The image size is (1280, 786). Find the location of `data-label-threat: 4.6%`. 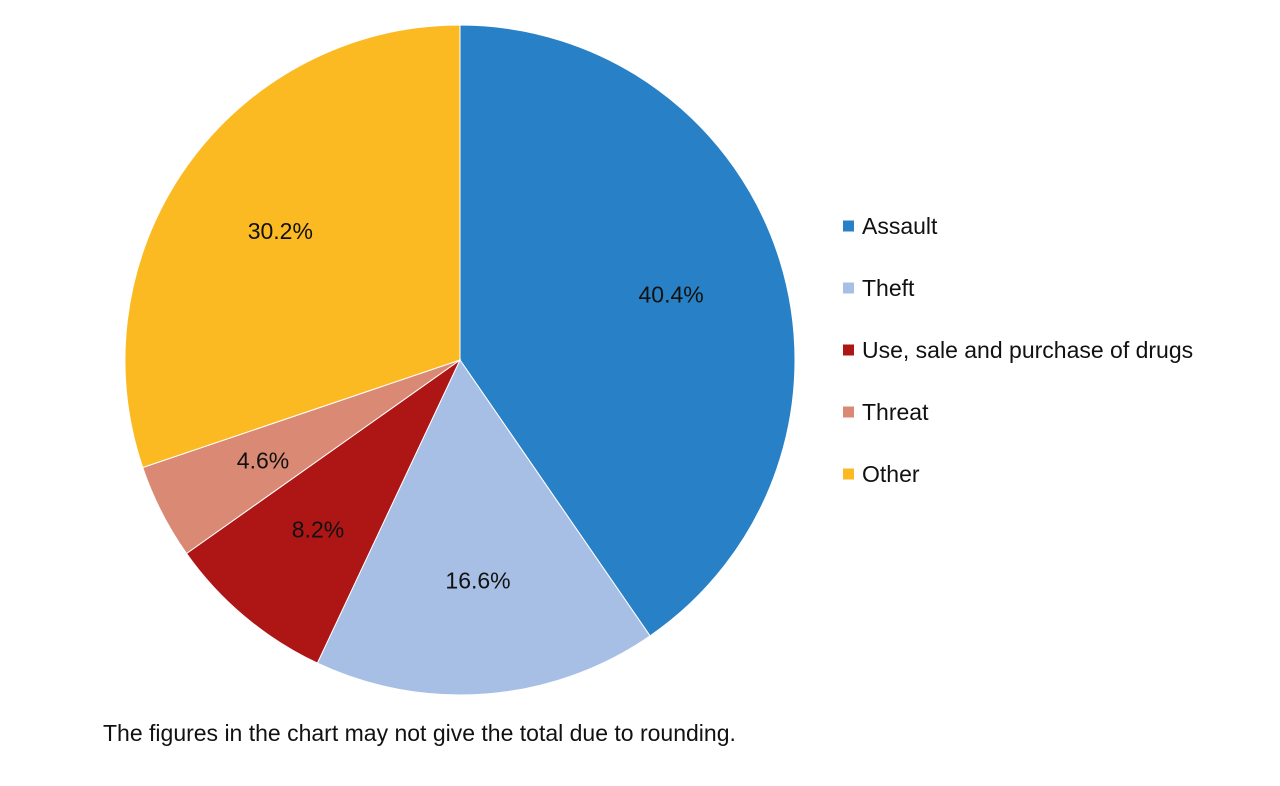

data-label-threat: 4.6% is located at coordinates (263, 460).